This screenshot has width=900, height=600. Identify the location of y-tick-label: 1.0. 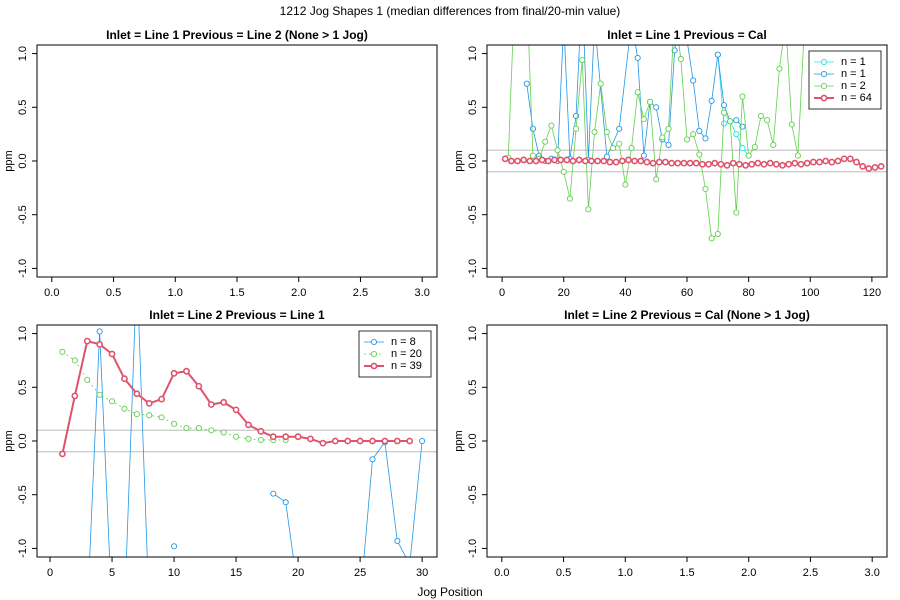
(23, 53).